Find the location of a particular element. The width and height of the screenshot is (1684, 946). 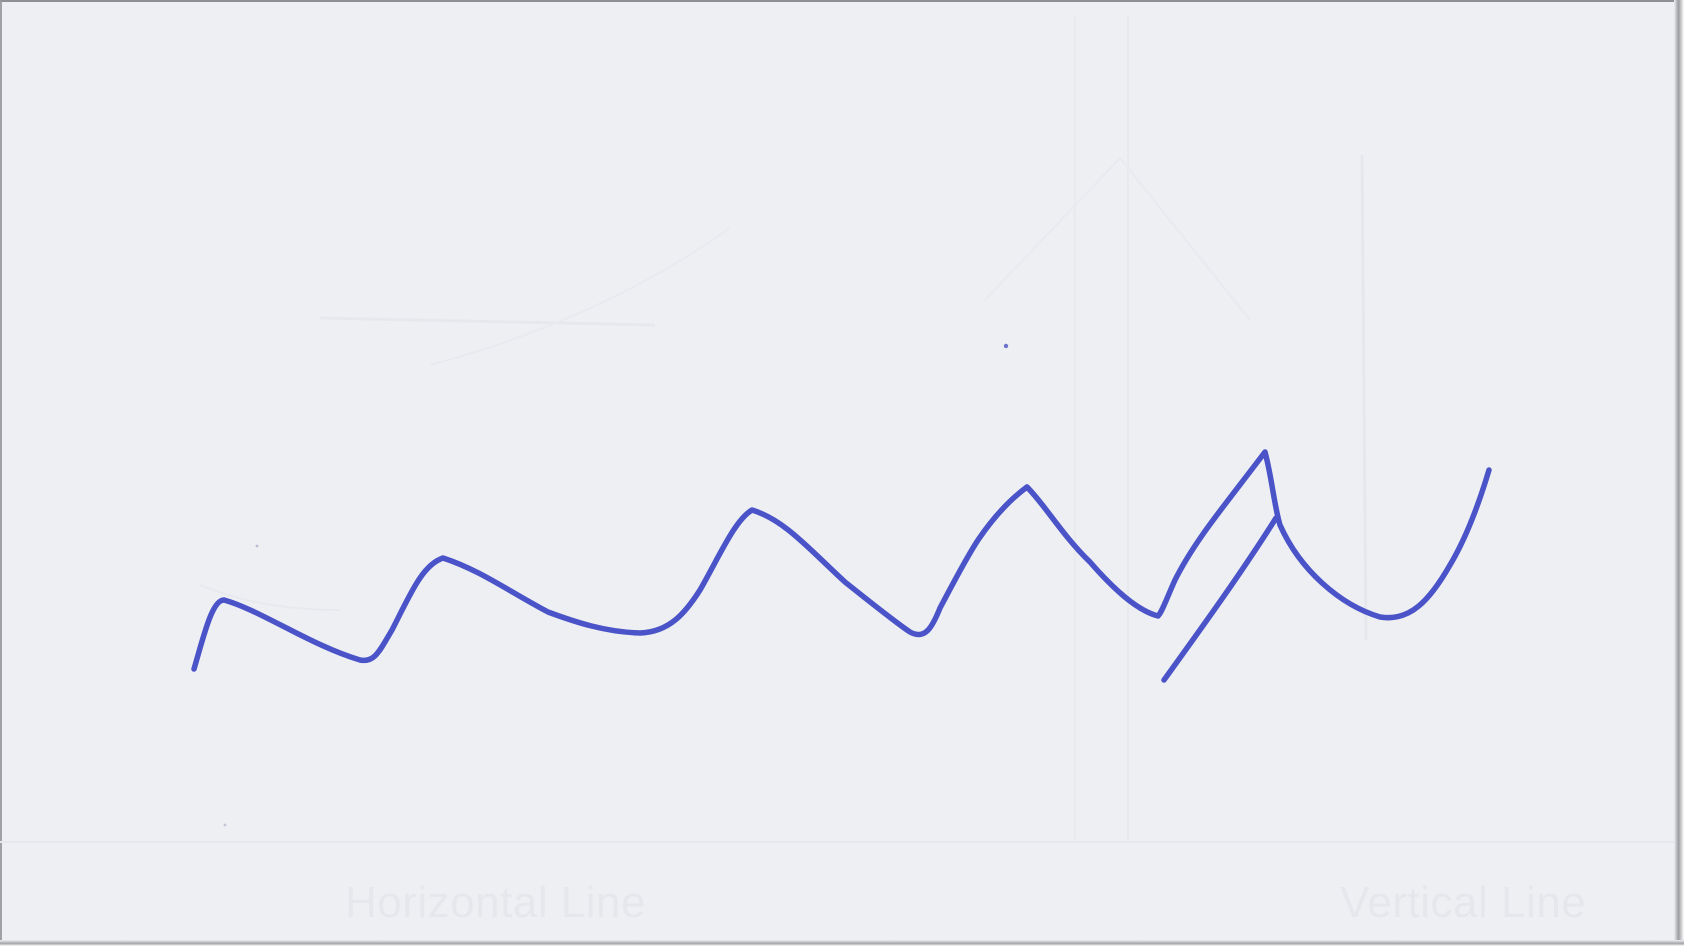

ghost-triangle is located at coordinates (1117, 238).